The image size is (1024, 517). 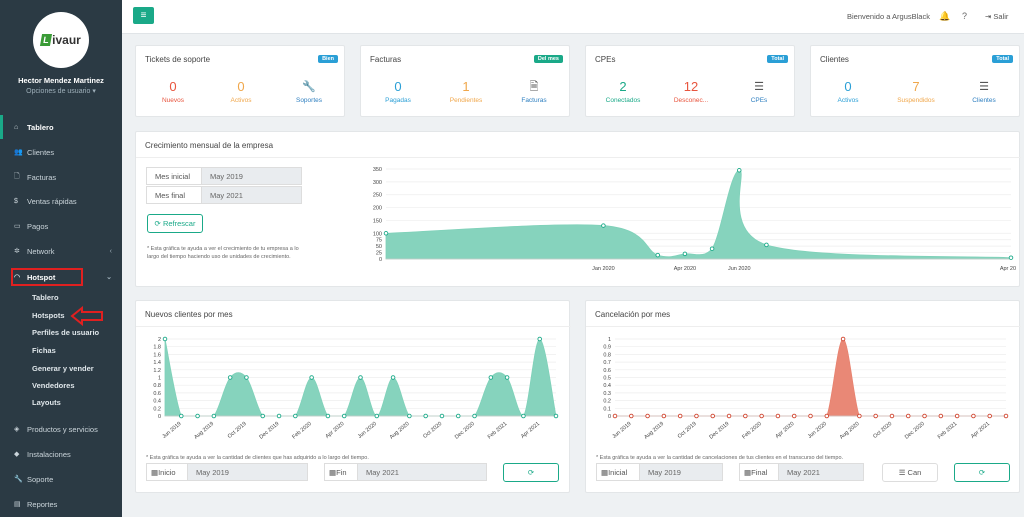 I want to click on nav-network: ✲ Network ‹, so click(x=63, y=251).